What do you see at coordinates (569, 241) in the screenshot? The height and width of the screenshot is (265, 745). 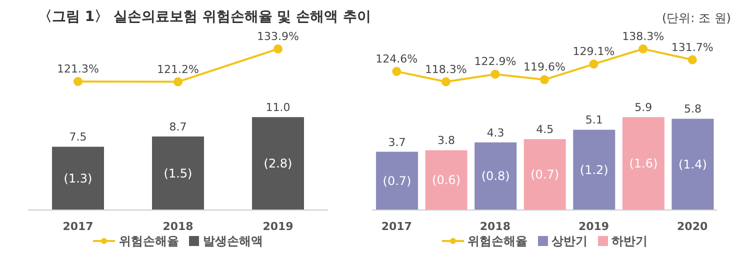 I see `legend-label: 상반기` at bounding box center [569, 241].